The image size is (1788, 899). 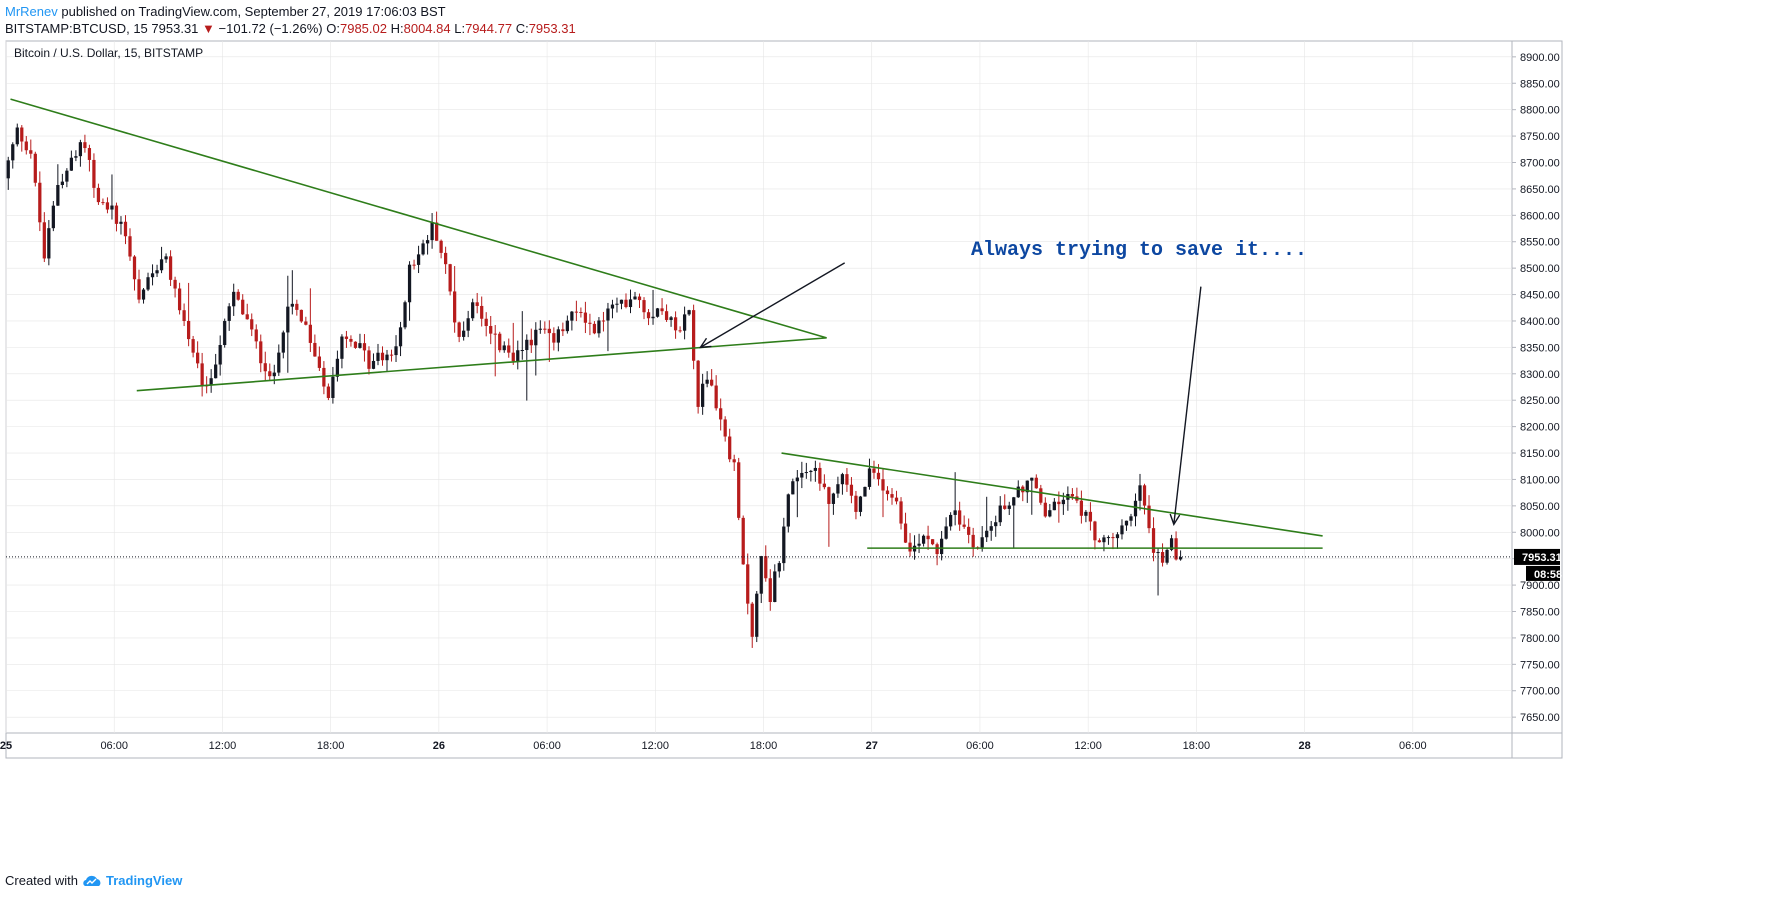 I want to click on tradingview-brand: TradingView, so click(x=144, y=880).